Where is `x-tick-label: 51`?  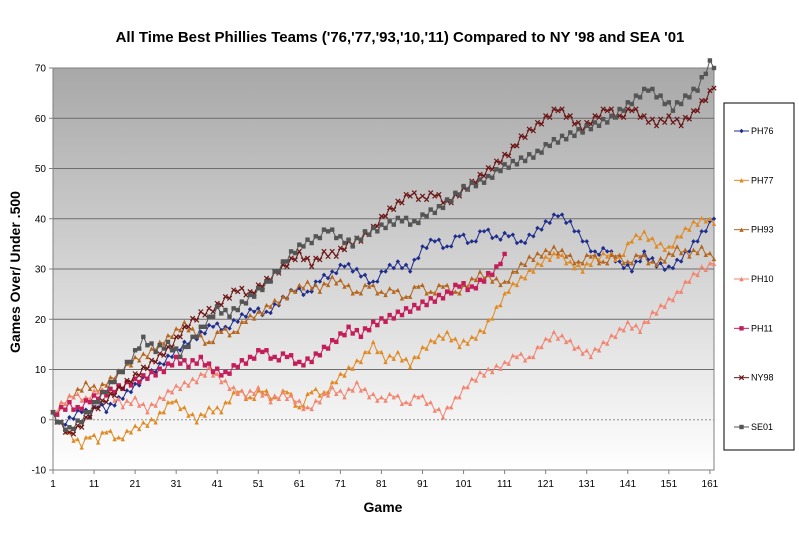
x-tick-label: 51 is located at coordinates (259, 484).